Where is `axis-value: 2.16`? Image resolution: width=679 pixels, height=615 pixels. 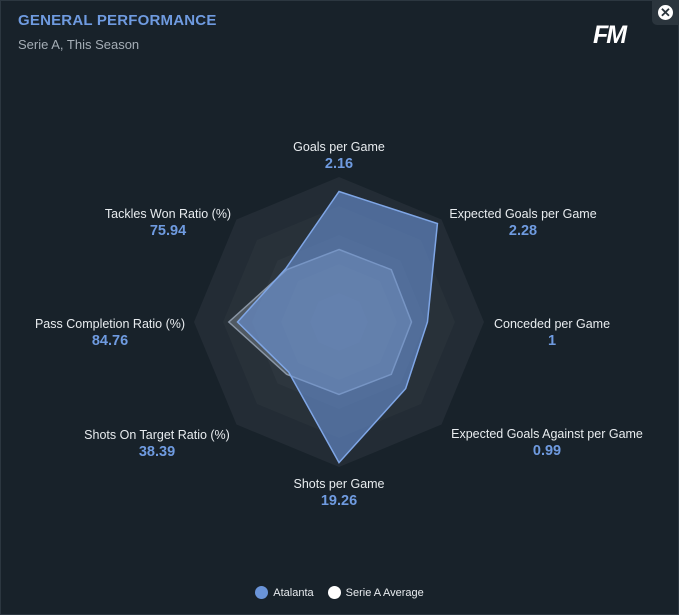 axis-value: 2.16 is located at coordinates (339, 164).